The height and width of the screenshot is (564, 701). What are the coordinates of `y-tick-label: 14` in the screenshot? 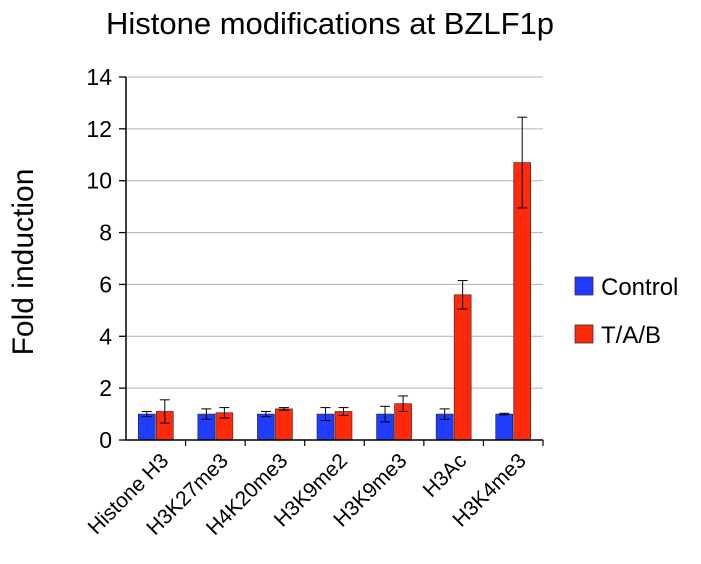 It's located at (99, 77).